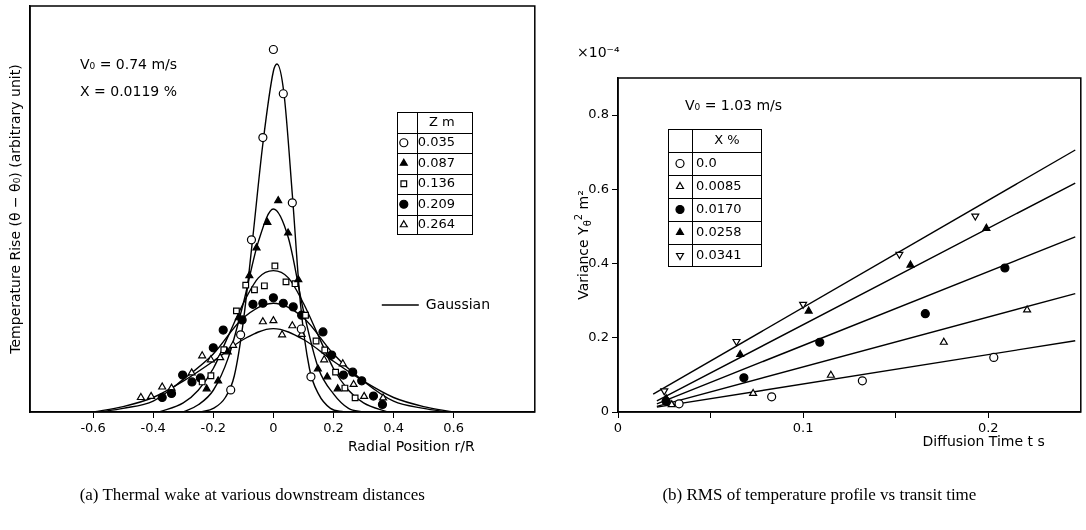 This screenshot has height=530, width=1086. I want to click on text: (b) RMS of temperature profile vs transit time, so click(819, 495).